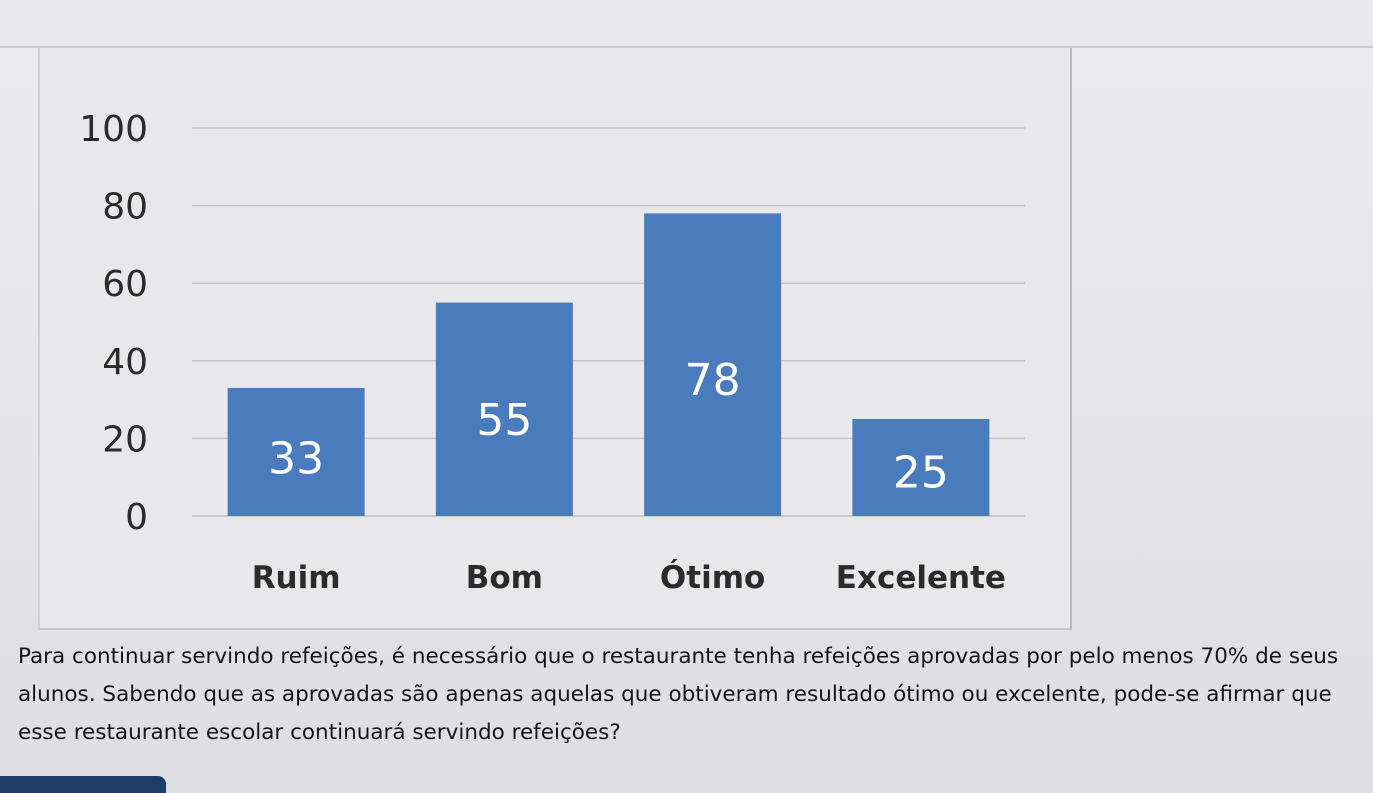 This screenshot has height=793, width=1373. What do you see at coordinates (296, 578) in the screenshot?
I see `x-tick-label: Ruim` at bounding box center [296, 578].